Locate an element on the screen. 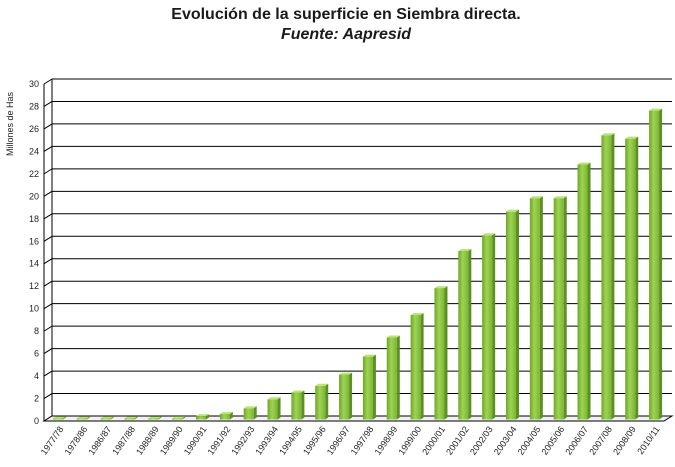 The image size is (675, 467). x-tick-label: 1977/78 is located at coordinates (52, 440).